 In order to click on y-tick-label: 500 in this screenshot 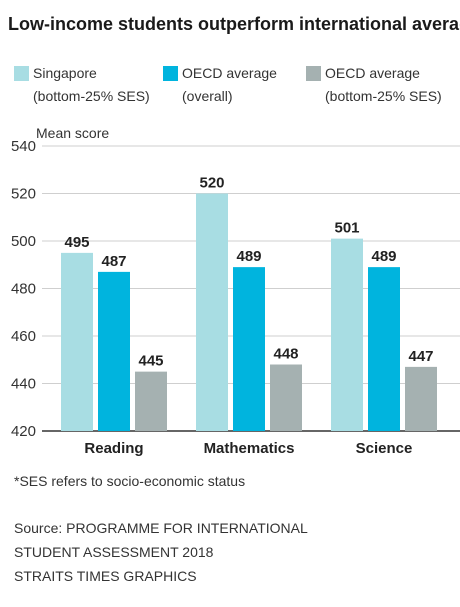, I will do `click(23, 241)`.